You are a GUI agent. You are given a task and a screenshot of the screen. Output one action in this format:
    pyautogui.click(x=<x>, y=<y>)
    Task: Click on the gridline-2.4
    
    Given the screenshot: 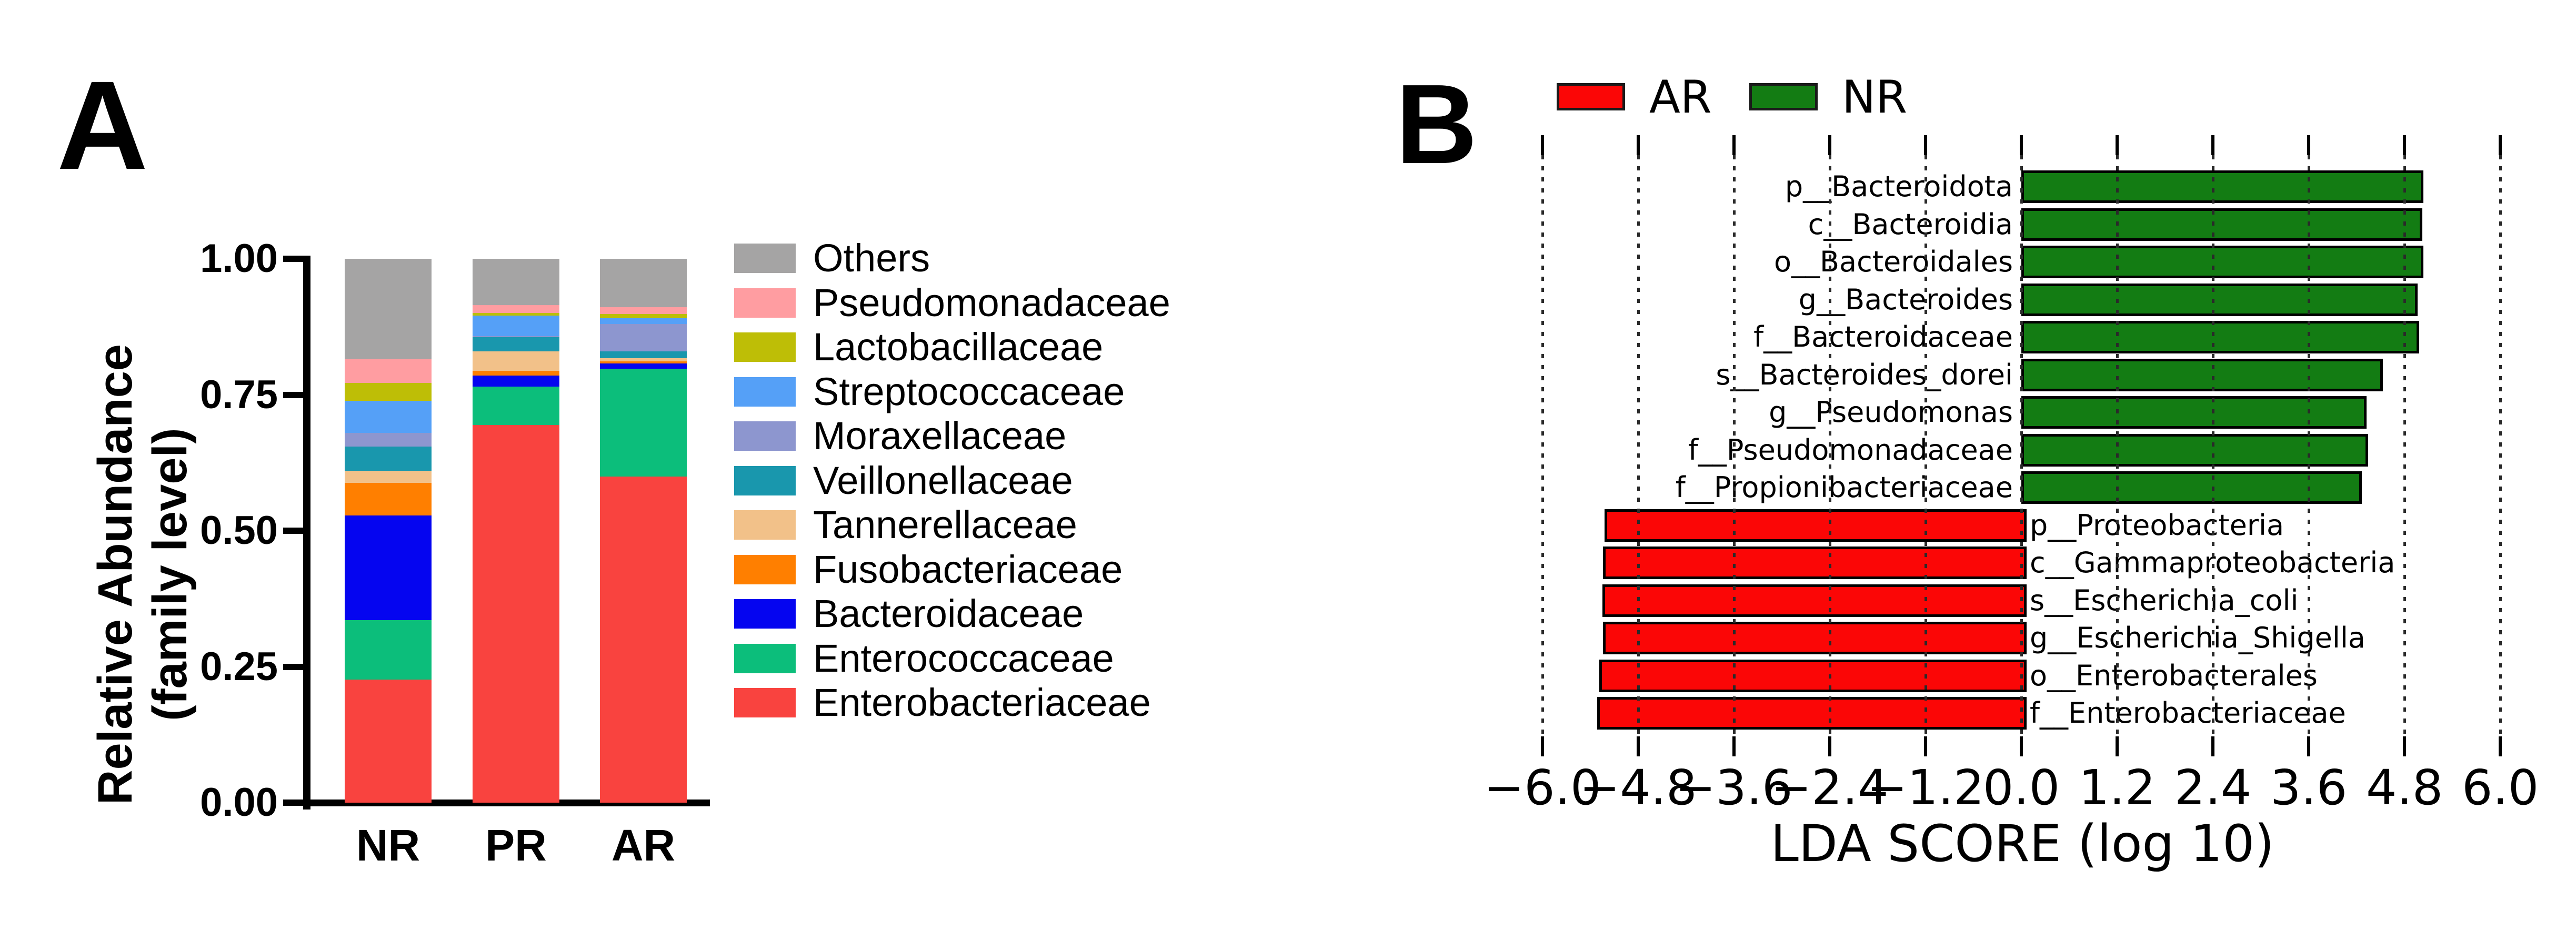 What is the action you would take?
    pyautogui.click(x=2213, y=445)
    